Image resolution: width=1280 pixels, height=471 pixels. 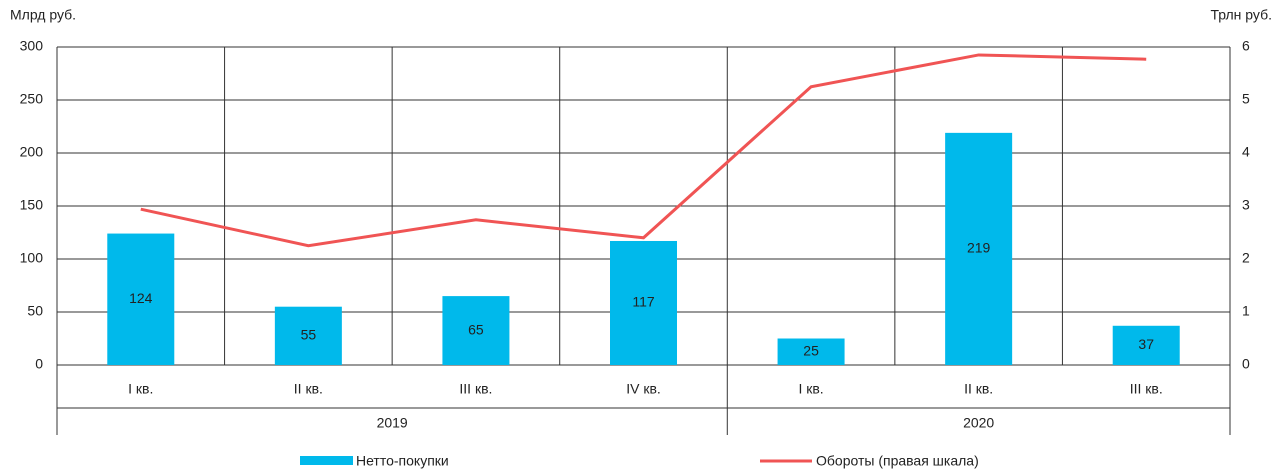 I want to click on y2-axis-label: Трлн руб., so click(x=1241, y=15).